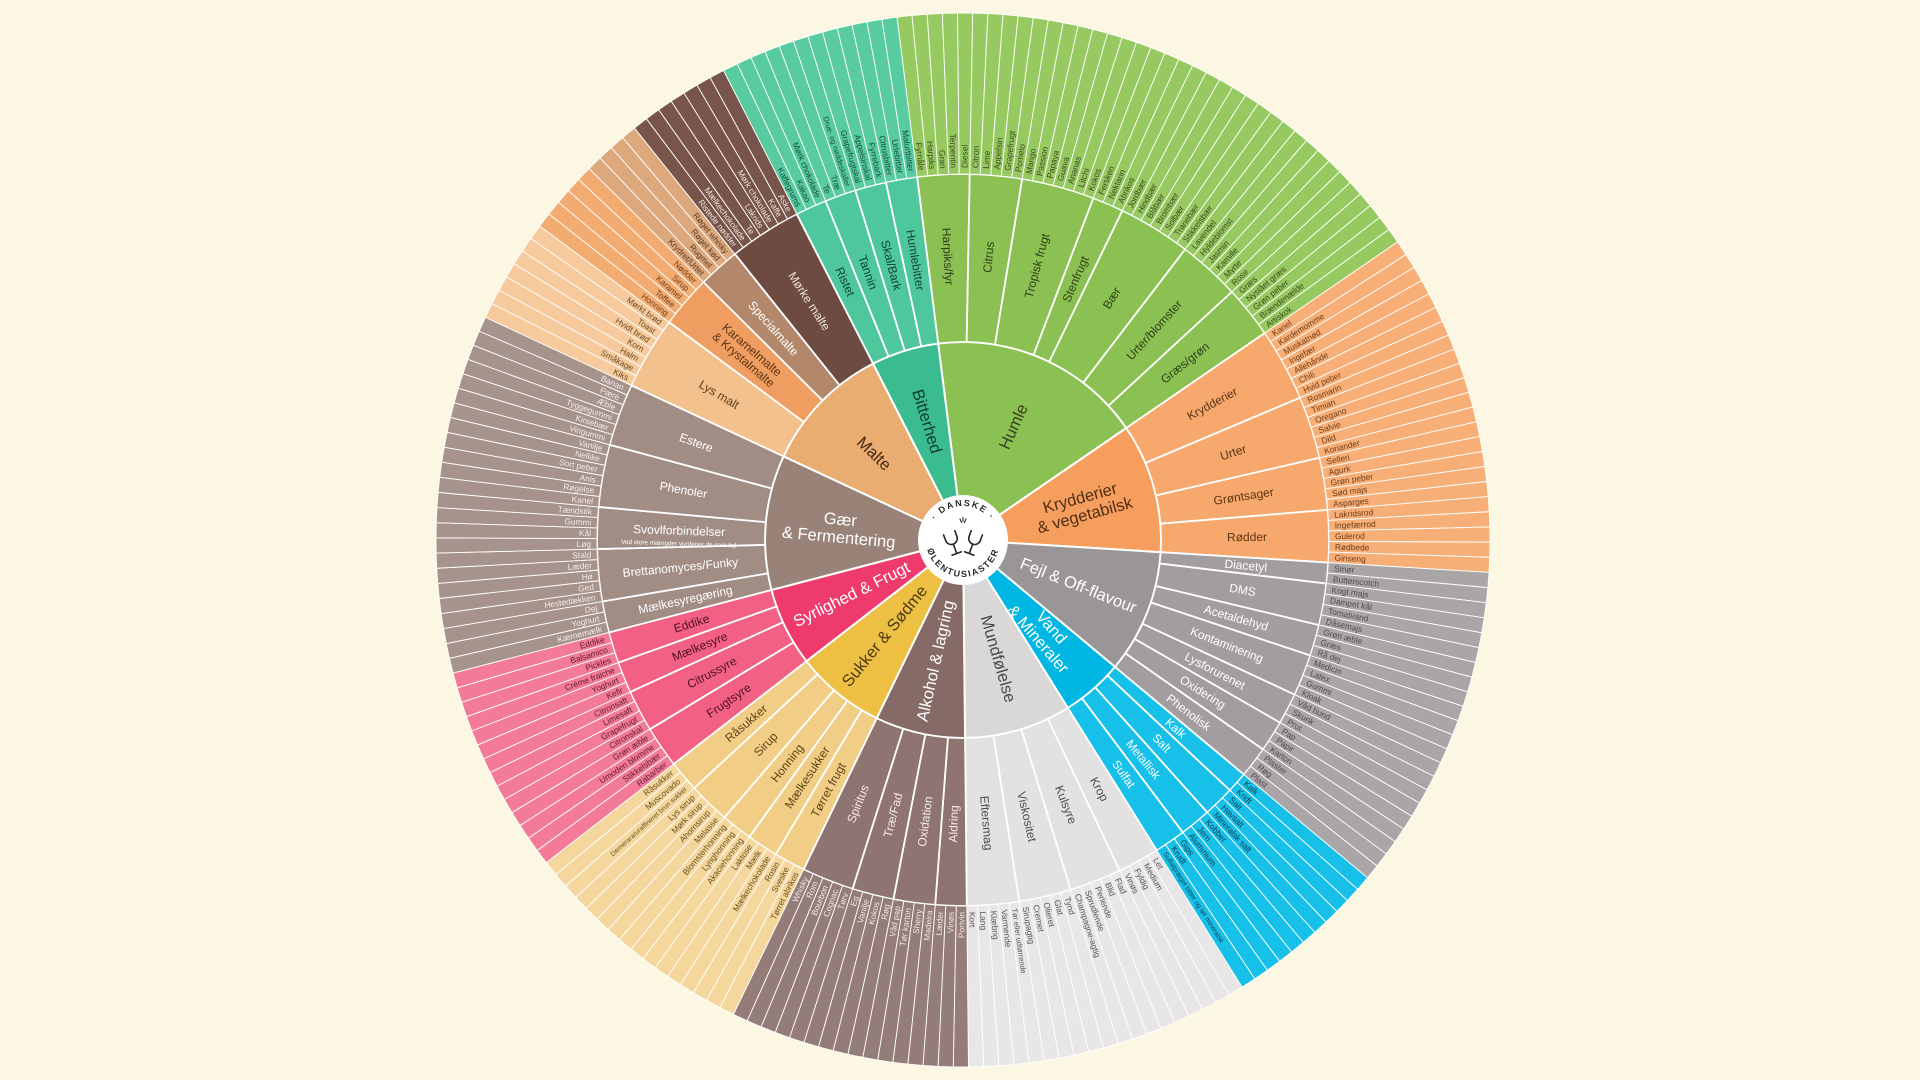  I want to click on leaf-label: Sherry, so click(917, 921).